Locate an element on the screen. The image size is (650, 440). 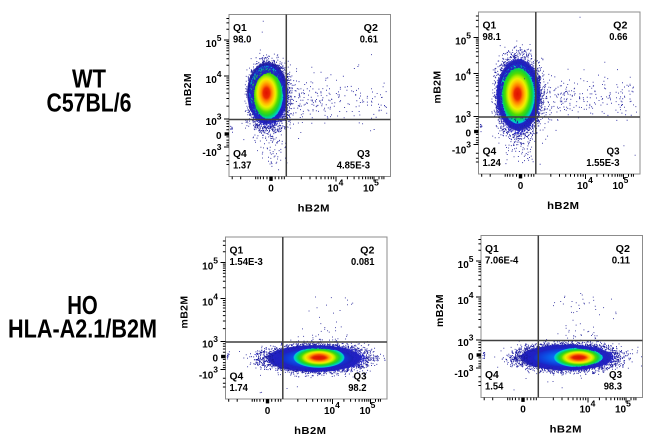
svg-text: HLA-A2.1/B2M is located at coordinates (82, 329).